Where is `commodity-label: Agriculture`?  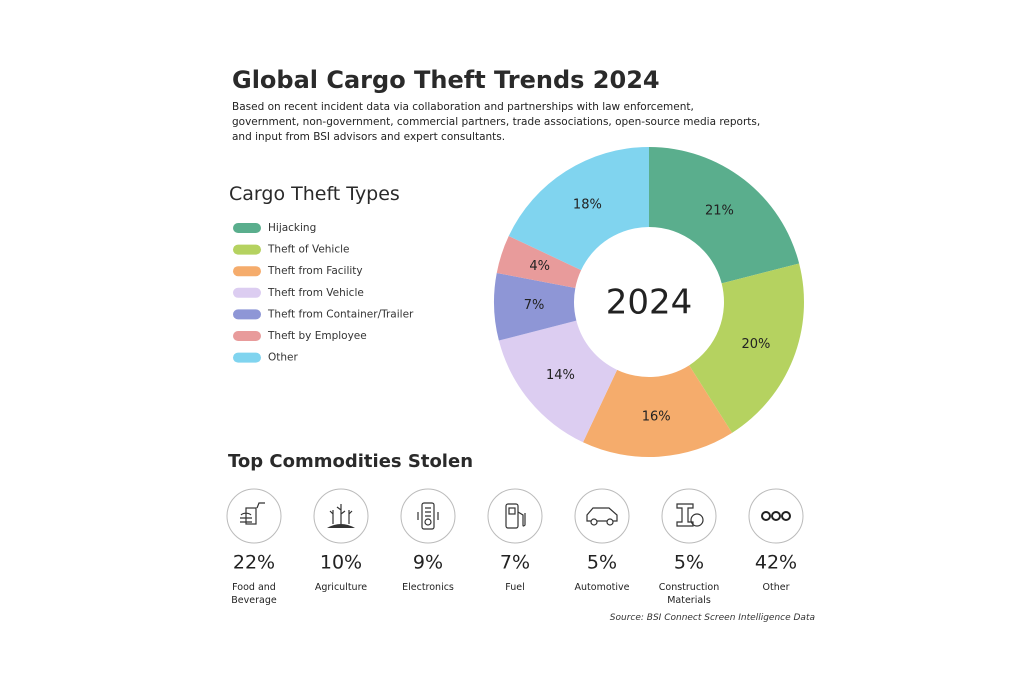 commodity-label: Agriculture is located at coordinates (341, 587).